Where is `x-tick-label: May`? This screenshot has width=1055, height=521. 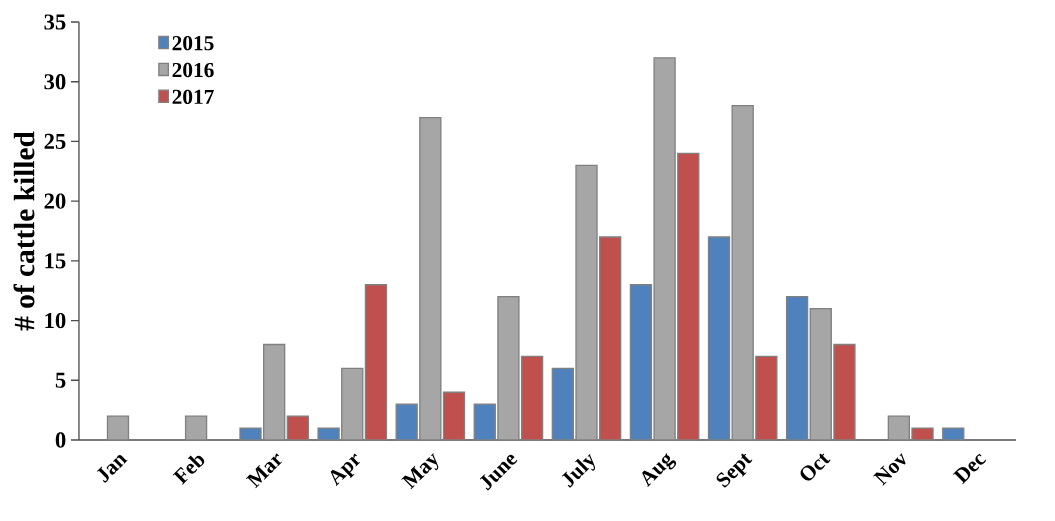 x-tick-label: May is located at coordinates (420, 471).